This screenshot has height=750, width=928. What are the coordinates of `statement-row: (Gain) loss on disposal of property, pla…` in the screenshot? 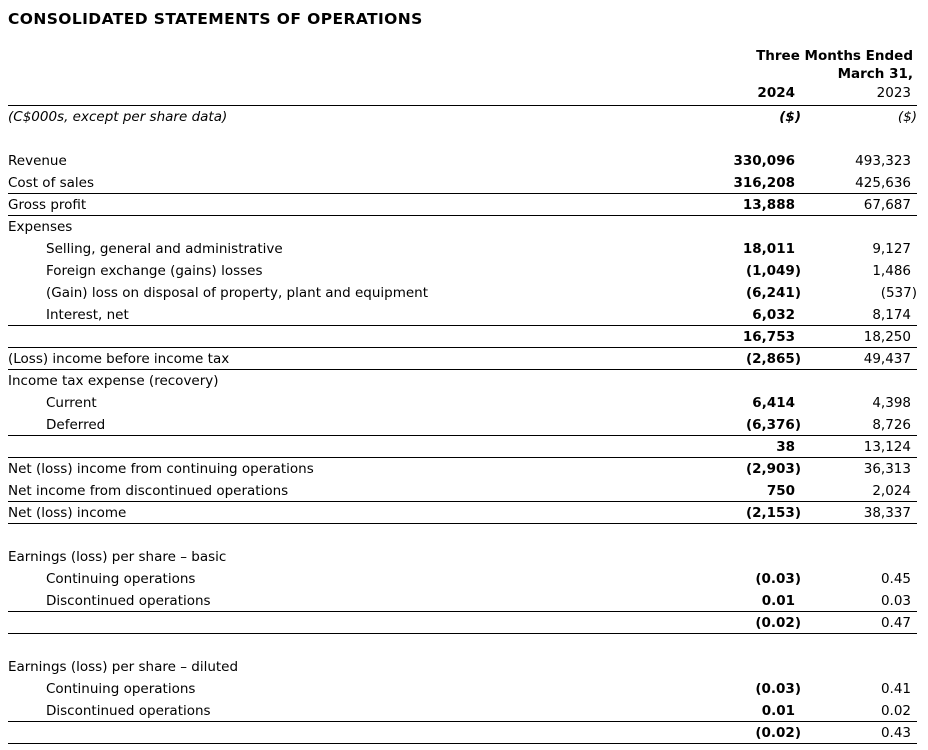 It's located at (462, 293).